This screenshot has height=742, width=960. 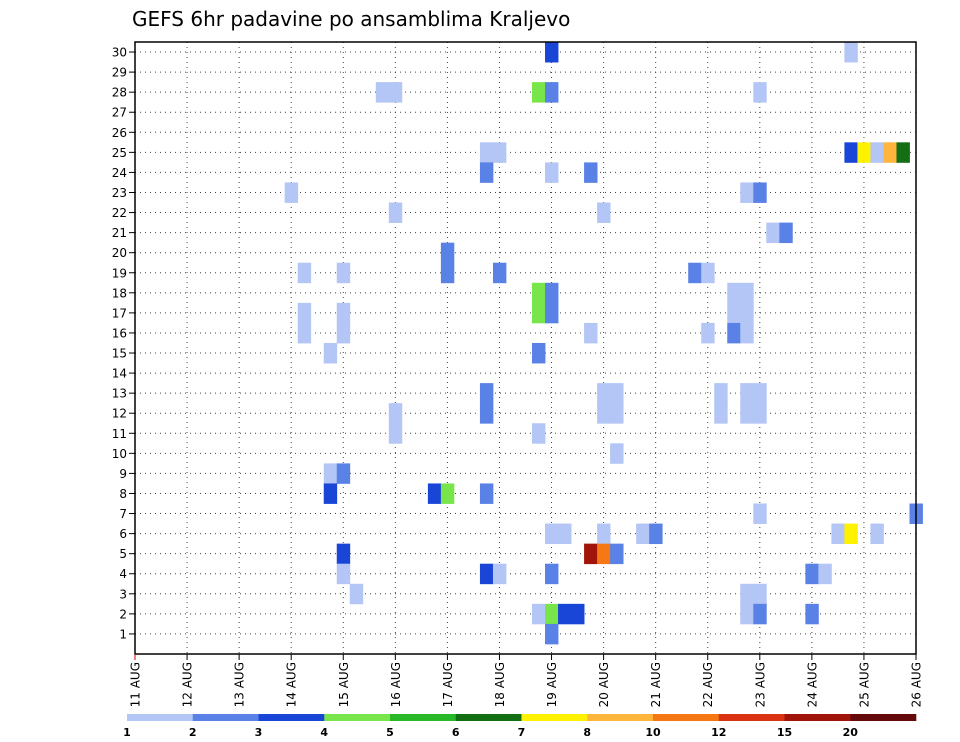 What do you see at coordinates (119, 233) in the screenshot?
I see `y-tick-label: 21` at bounding box center [119, 233].